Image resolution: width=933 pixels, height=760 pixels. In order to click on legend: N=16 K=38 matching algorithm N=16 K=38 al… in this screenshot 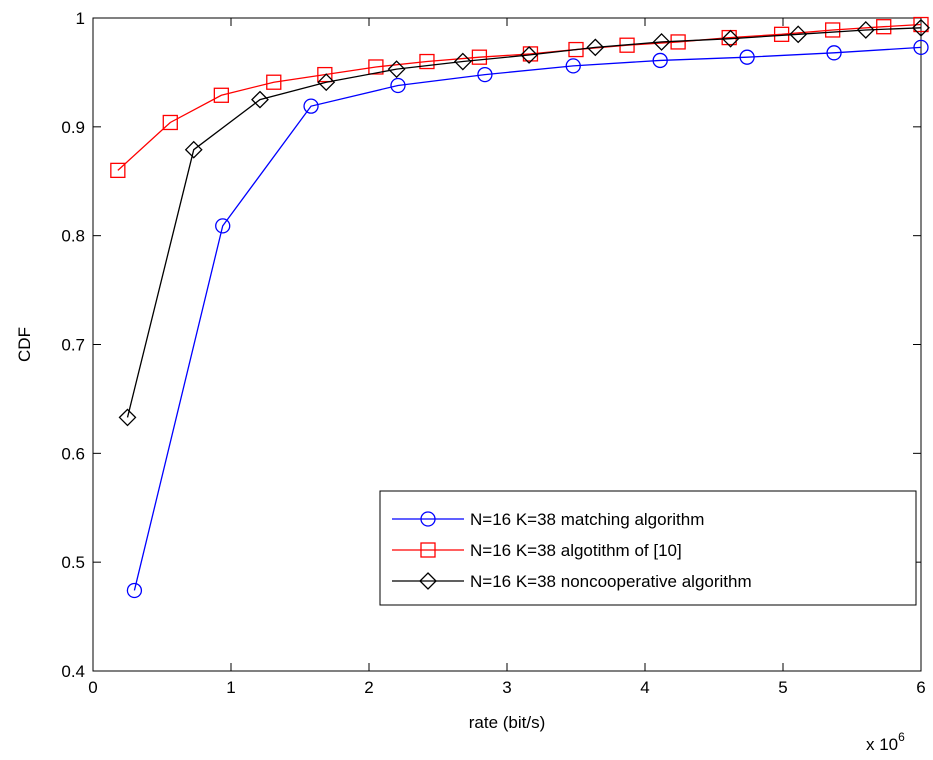, I will do `click(648, 548)`.